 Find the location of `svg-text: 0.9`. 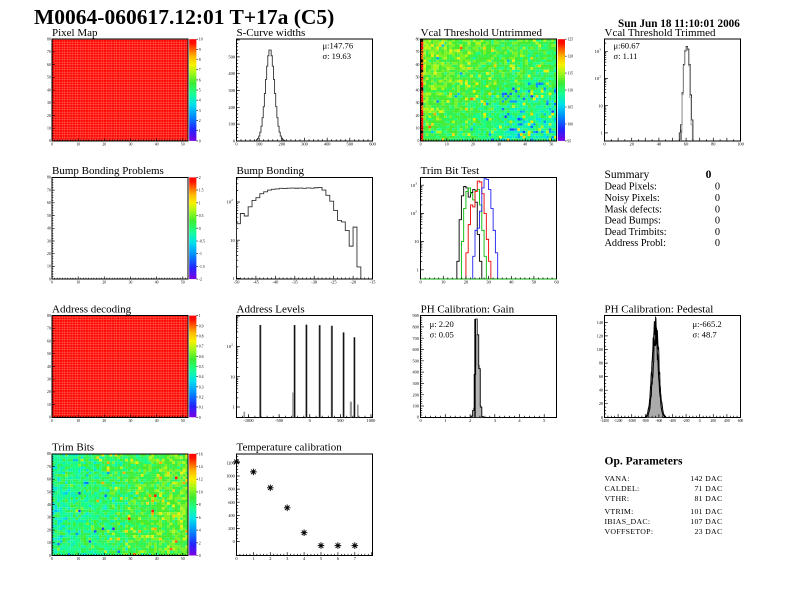

svg-text: 0.9 is located at coordinates (201, 326).